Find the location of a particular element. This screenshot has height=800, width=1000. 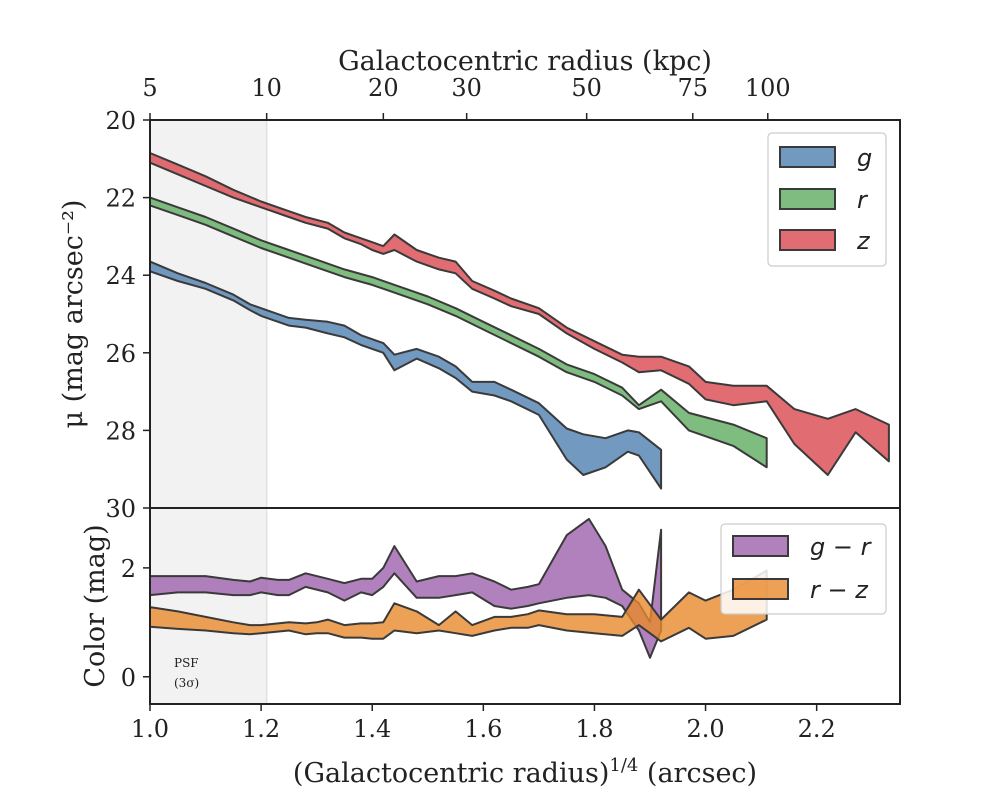

ytick-label-surface_brightness-0: 20 is located at coordinates (120, 121).